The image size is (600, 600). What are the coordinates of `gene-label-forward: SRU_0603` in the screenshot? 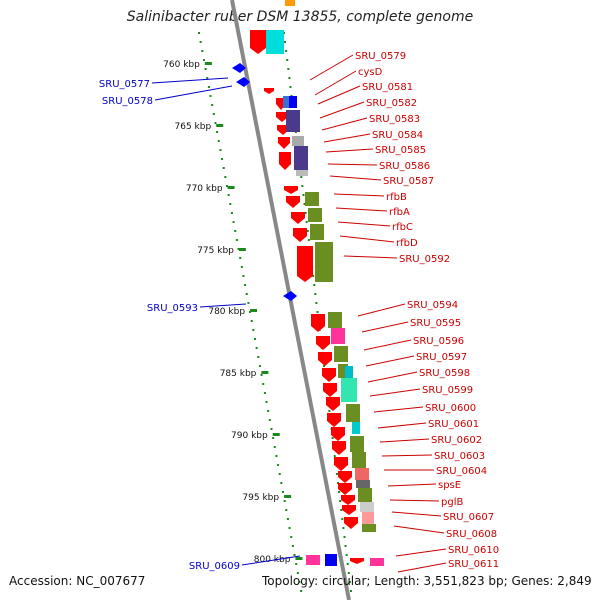 It's located at (459, 456).